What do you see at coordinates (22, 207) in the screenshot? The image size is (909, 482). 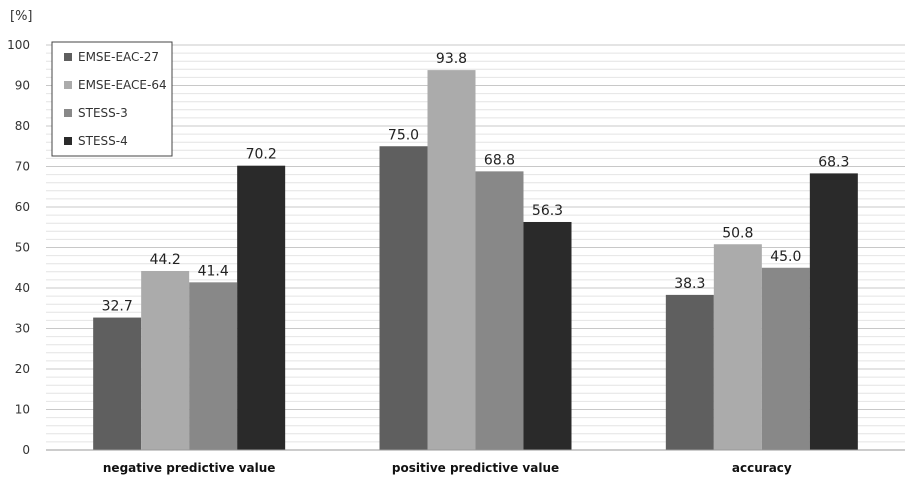 I see `y-tick-label: 60` at bounding box center [22, 207].